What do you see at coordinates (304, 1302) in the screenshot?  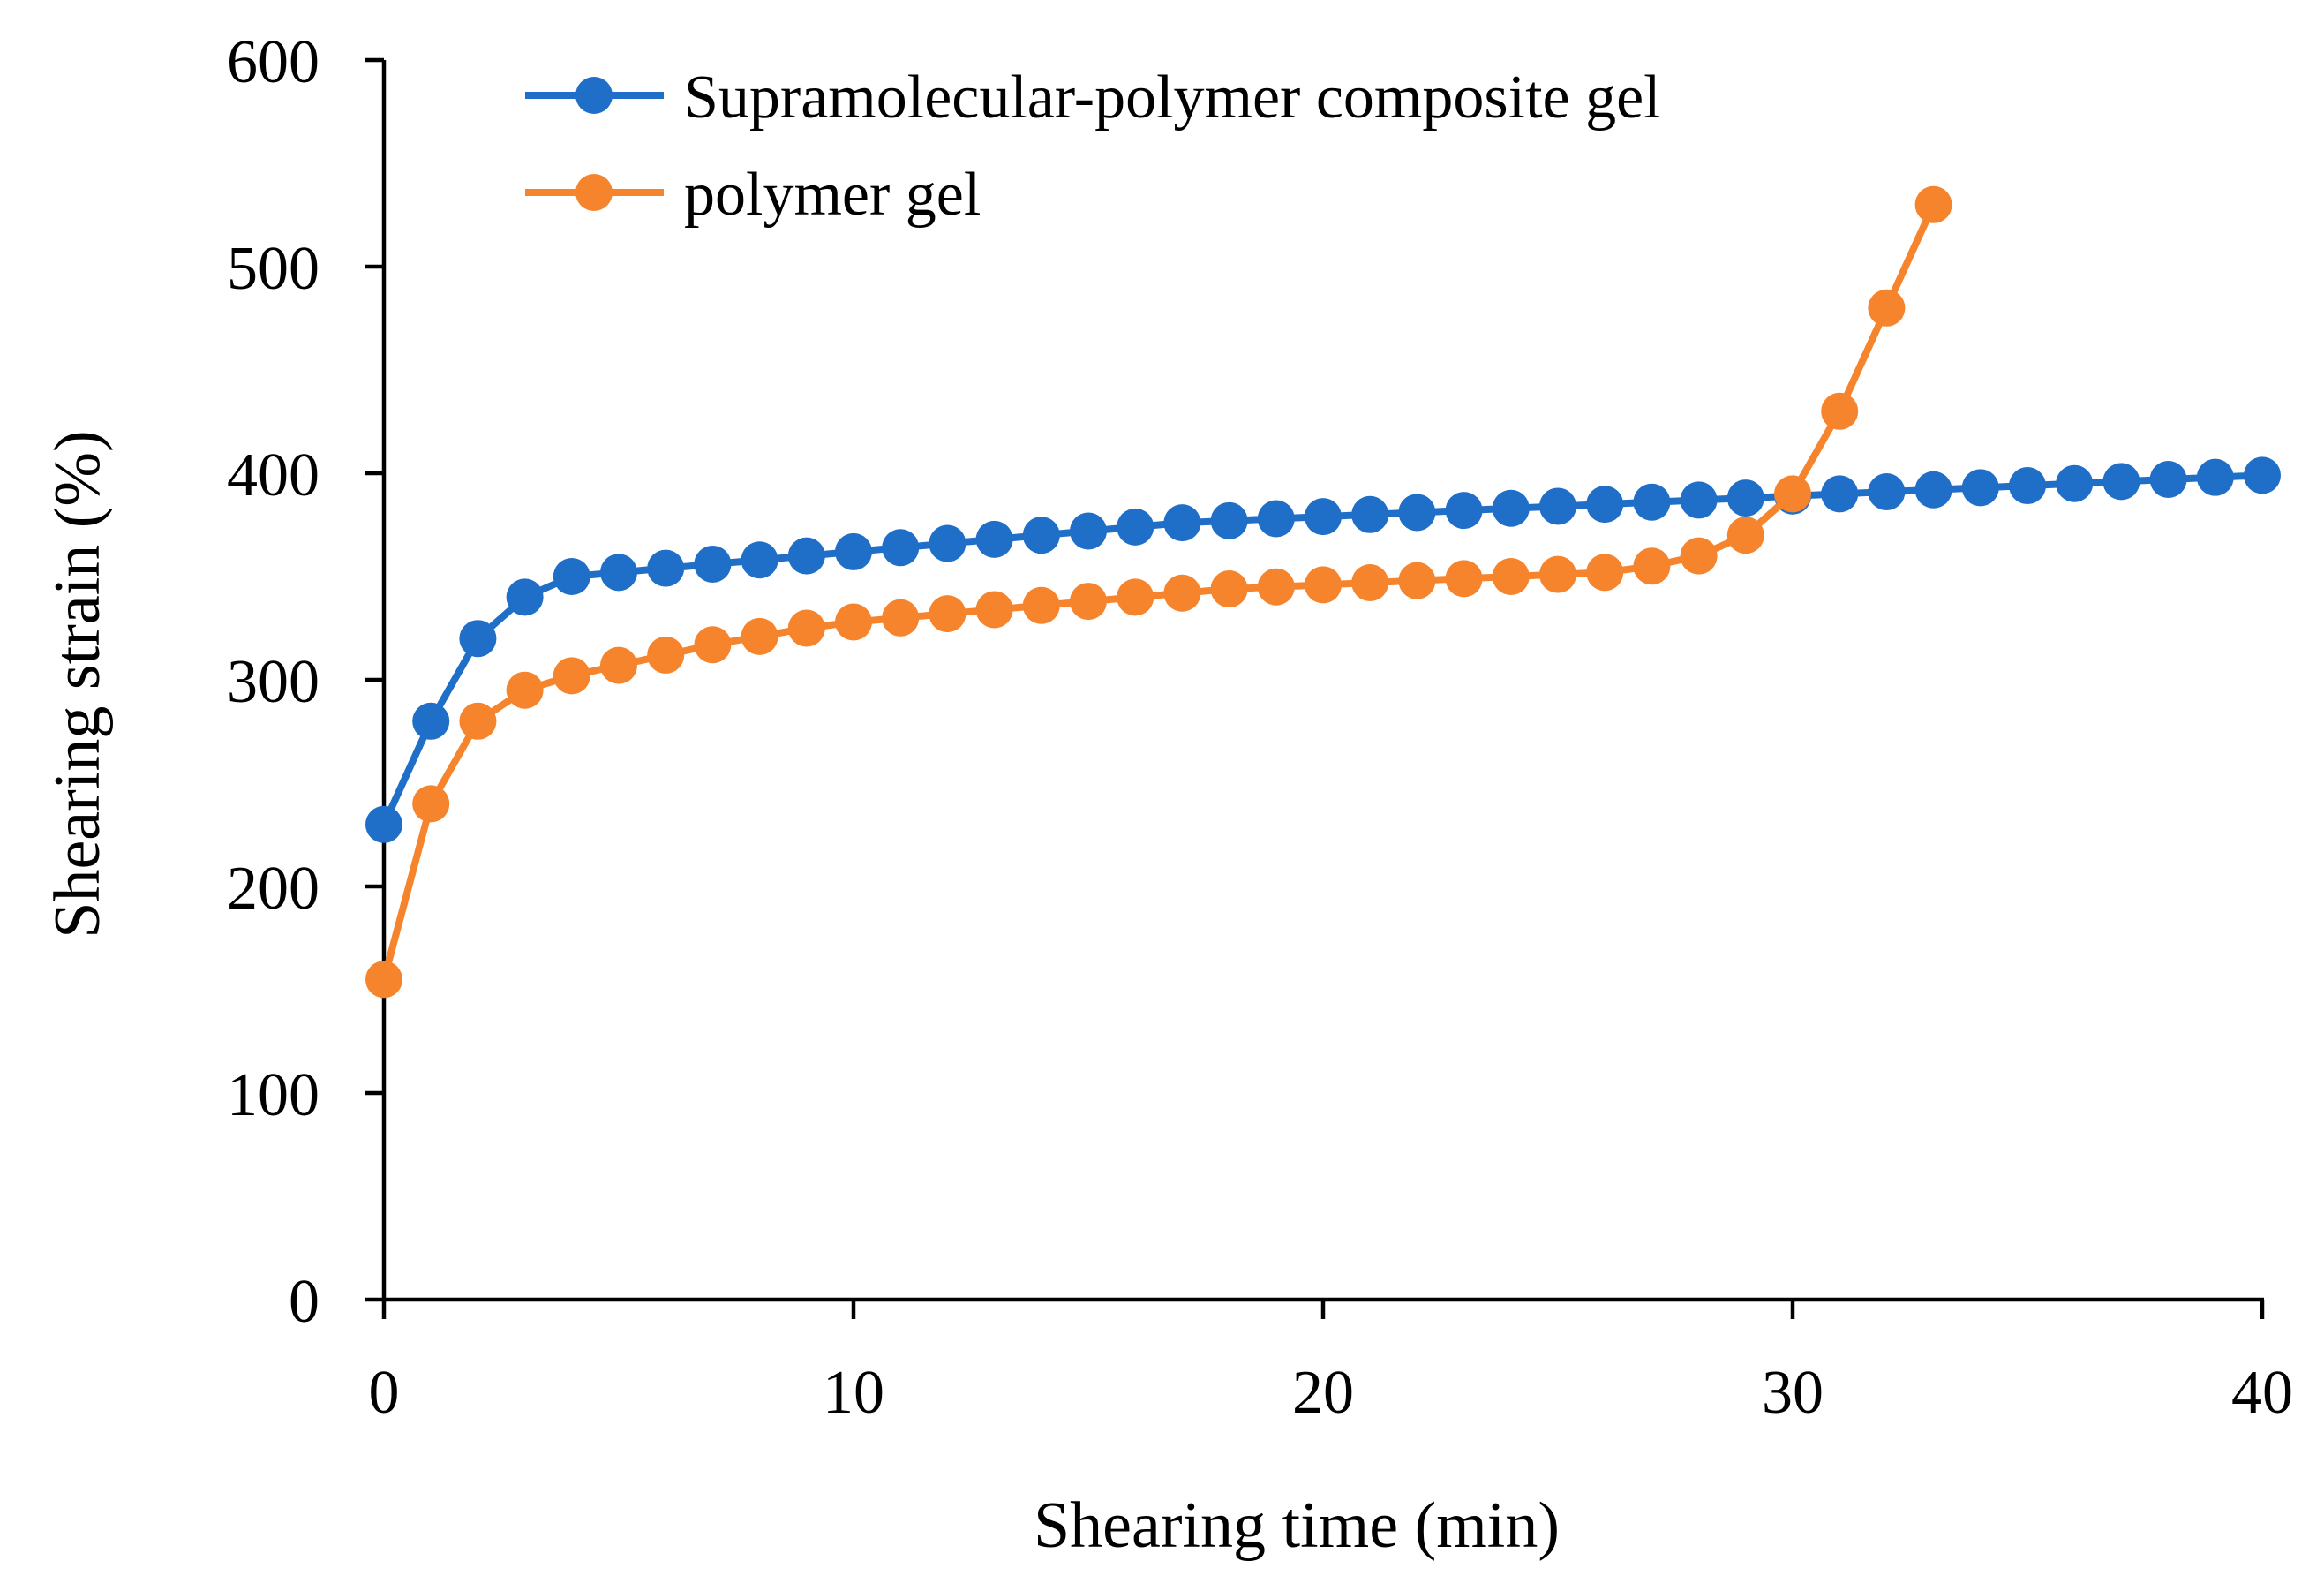 I see `y-tick-label: 0` at bounding box center [304, 1302].